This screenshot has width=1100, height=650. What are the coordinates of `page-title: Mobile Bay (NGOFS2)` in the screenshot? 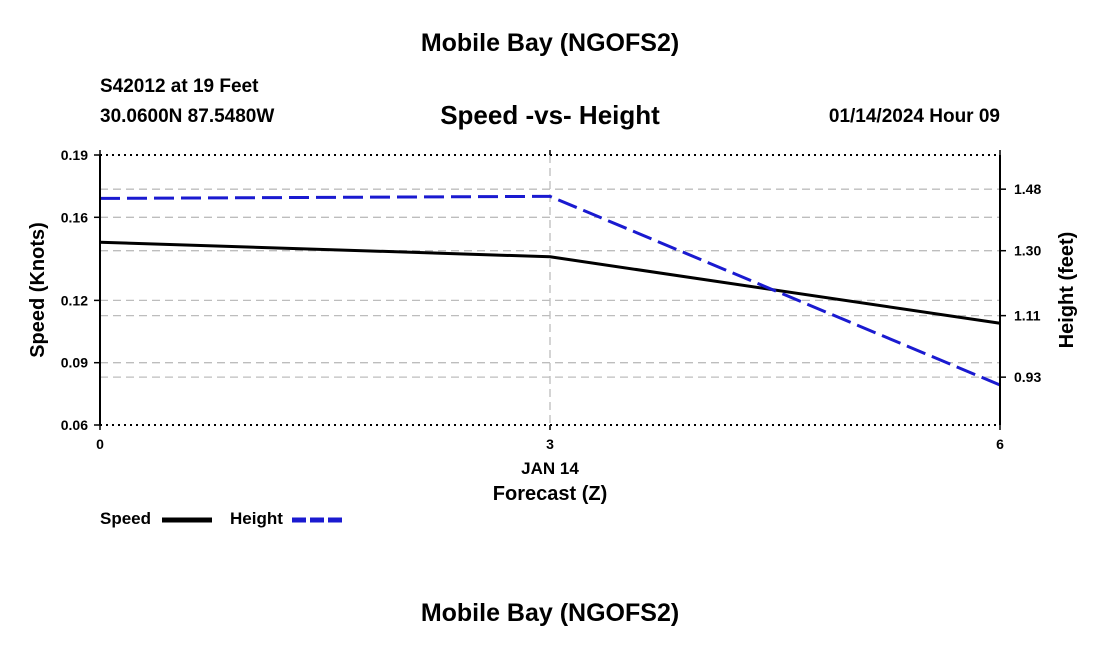 It's located at (550, 43).